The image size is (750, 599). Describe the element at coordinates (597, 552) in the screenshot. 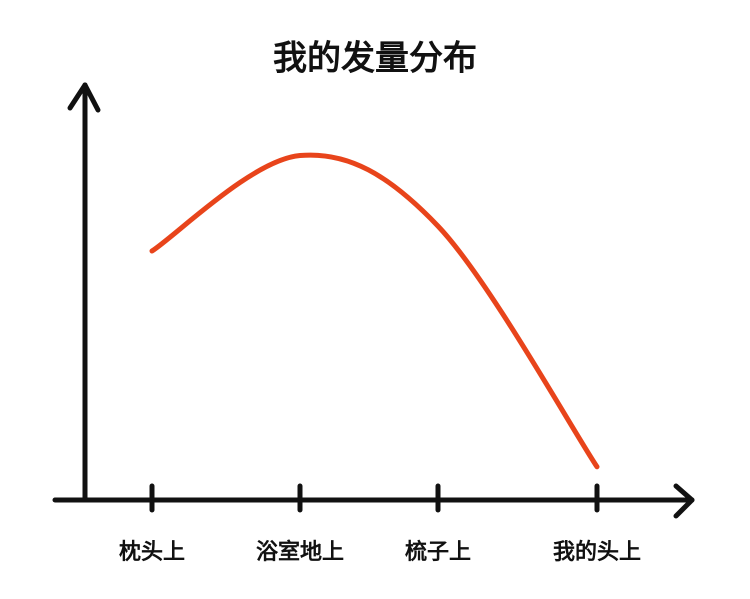

I see `x-tick-label: 我的头上` at that location.